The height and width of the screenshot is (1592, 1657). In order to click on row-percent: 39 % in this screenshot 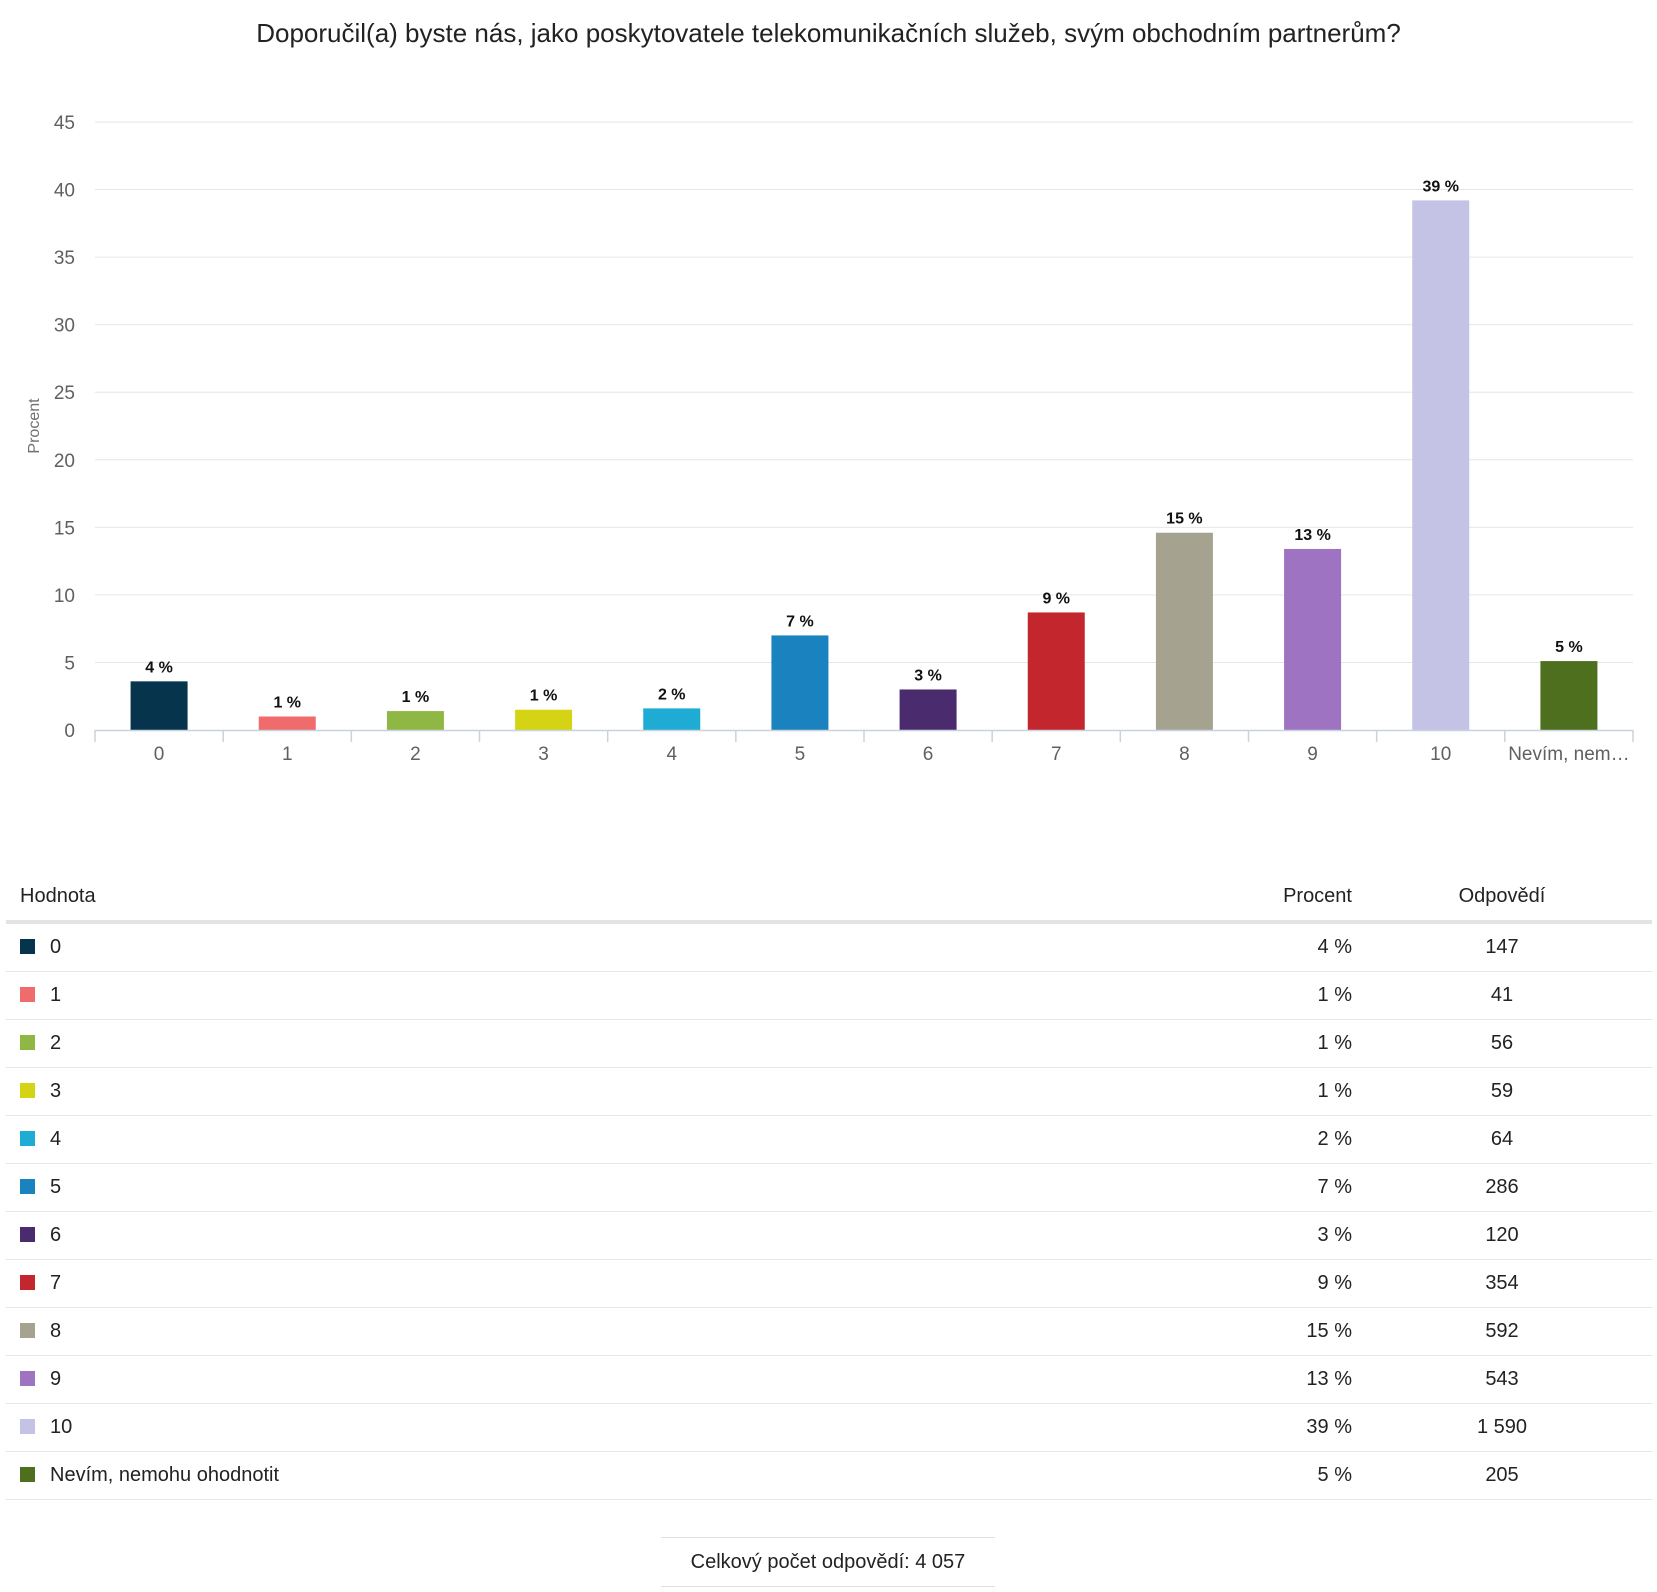, I will do `click(1252, 1427)`.